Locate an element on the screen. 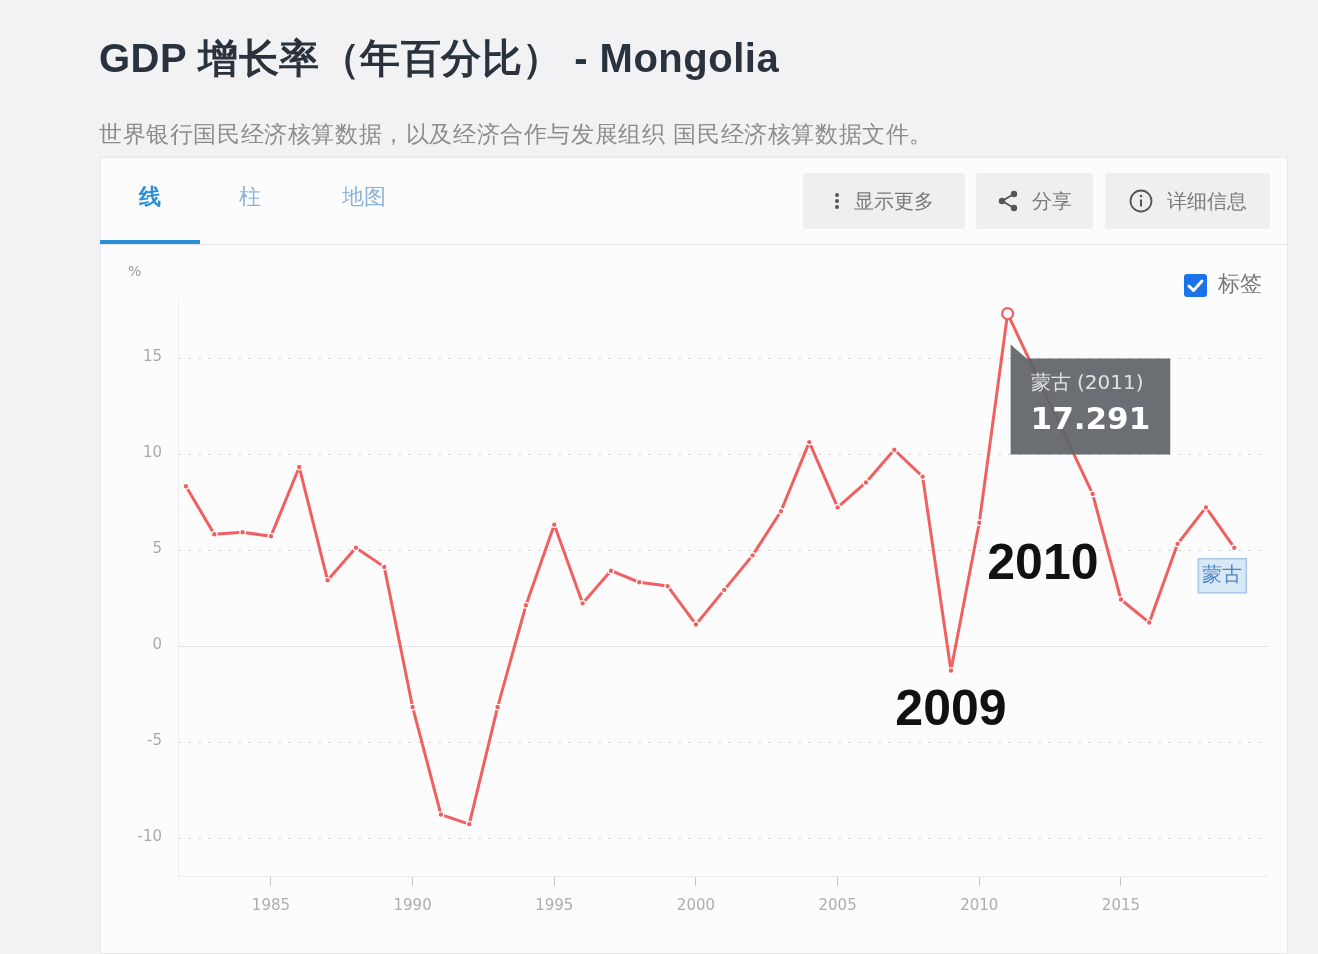  text: 标签 is located at coordinates (1240, 284).